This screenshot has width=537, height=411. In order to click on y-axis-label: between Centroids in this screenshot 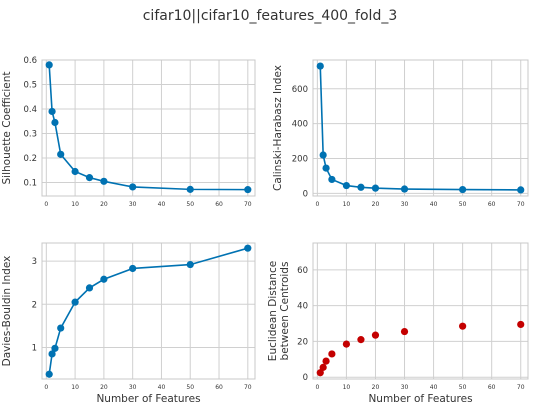, I will do `click(285, 311)`.